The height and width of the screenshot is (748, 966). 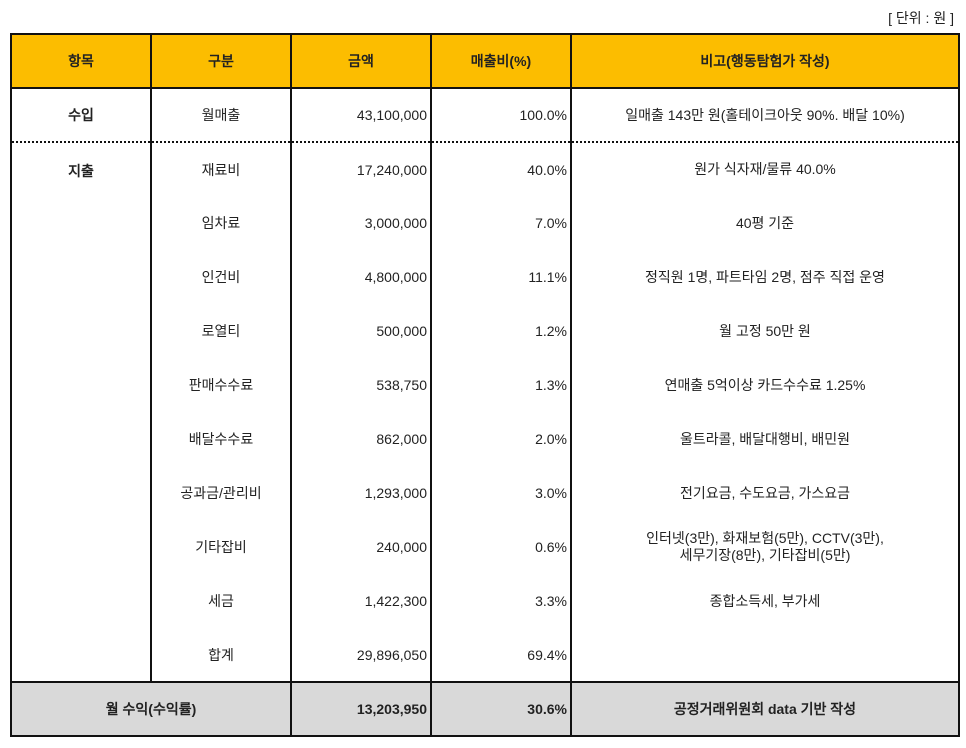 I want to click on expense-ratio: 7.0%, so click(x=501, y=223).